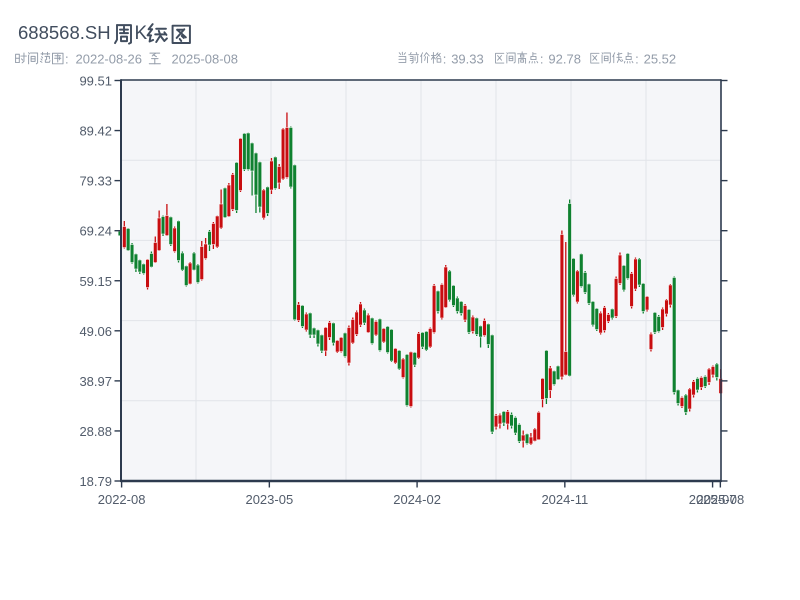  Describe the element at coordinates (713, 499) in the screenshot. I see `svg-text: 2025-07` at that location.